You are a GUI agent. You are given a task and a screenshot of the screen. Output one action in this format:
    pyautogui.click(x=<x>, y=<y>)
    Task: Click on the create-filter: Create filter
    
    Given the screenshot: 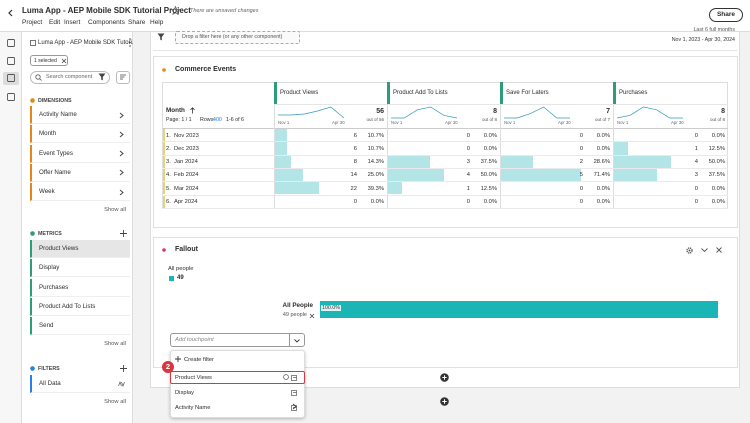 What is the action you would take?
    pyautogui.click(x=199, y=359)
    